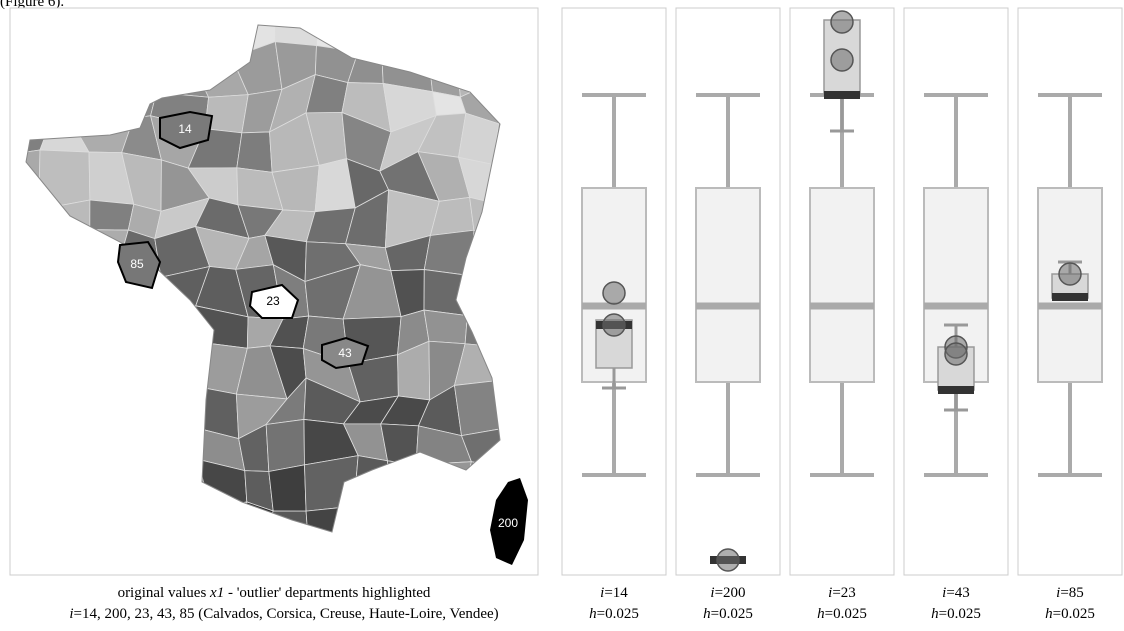  I want to click on panel: i=23h=0.025, so click(842, 314).